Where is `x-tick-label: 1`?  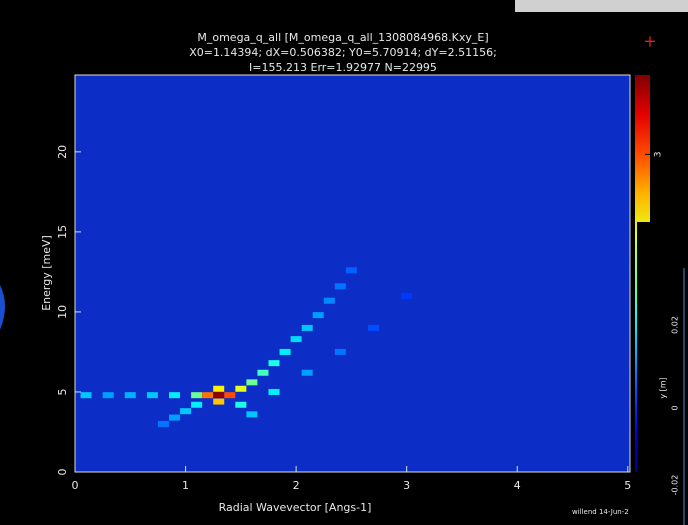
x-tick-label: 1 is located at coordinates (185, 485).